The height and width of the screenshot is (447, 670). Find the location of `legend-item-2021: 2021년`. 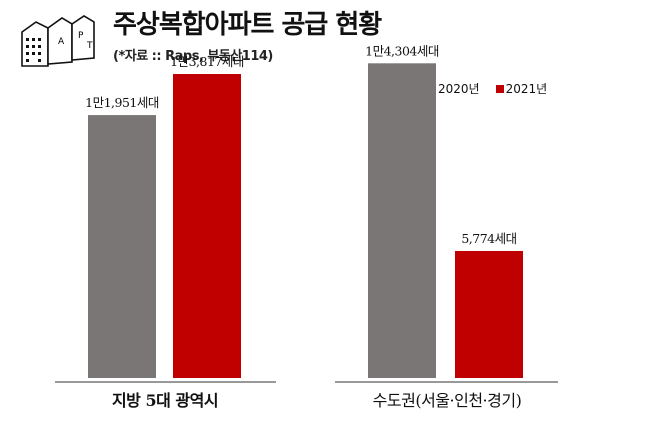

legend-item-2021: 2021년 is located at coordinates (521, 88).